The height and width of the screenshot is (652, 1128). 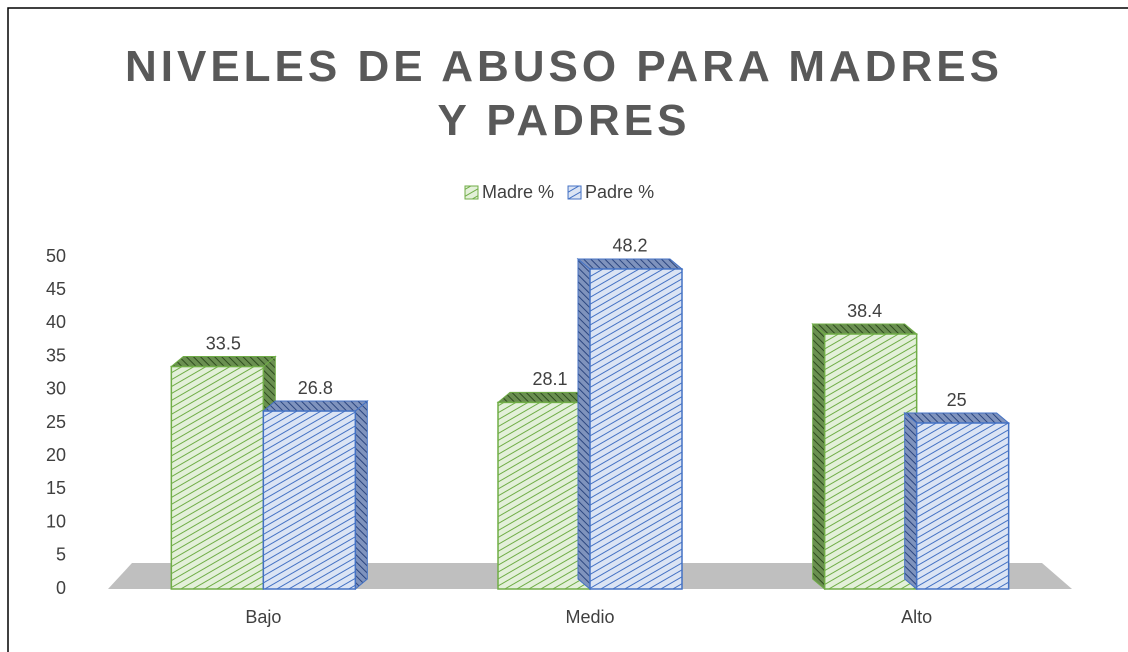 I want to click on y-tick-label: 5, so click(x=61, y=555).